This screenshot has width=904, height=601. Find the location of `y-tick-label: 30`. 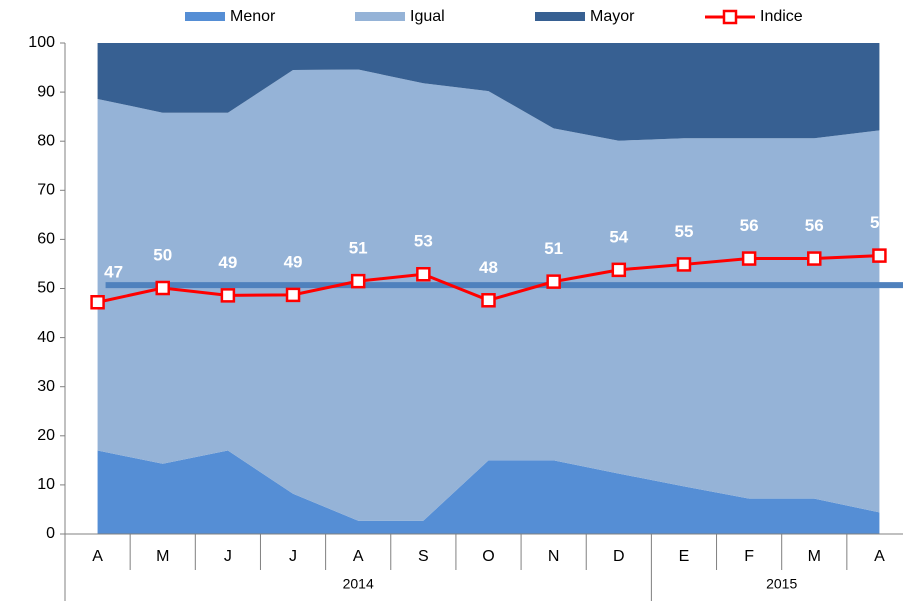

y-tick-label: 30 is located at coordinates (46, 386).